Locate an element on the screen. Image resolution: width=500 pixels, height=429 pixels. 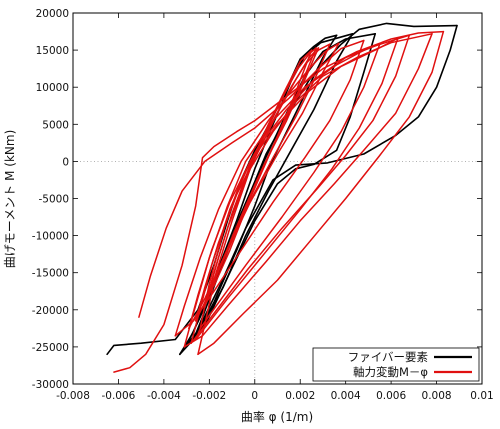
legend: ファイバー要素 軸力変動M－φ is located at coordinates (396, 364).